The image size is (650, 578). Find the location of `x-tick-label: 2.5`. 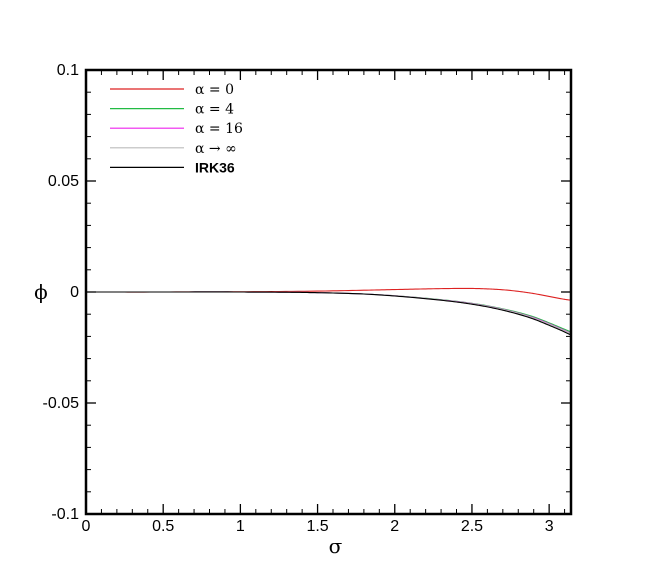

x-tick-label: 2.5 is located at coordinates (472, 526).